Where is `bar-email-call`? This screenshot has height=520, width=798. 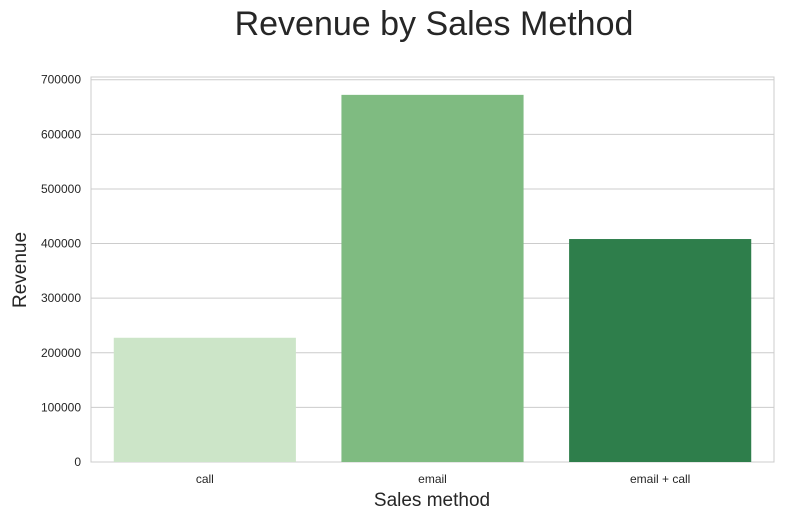
bar-email-call is located at coordinates (660, 350).